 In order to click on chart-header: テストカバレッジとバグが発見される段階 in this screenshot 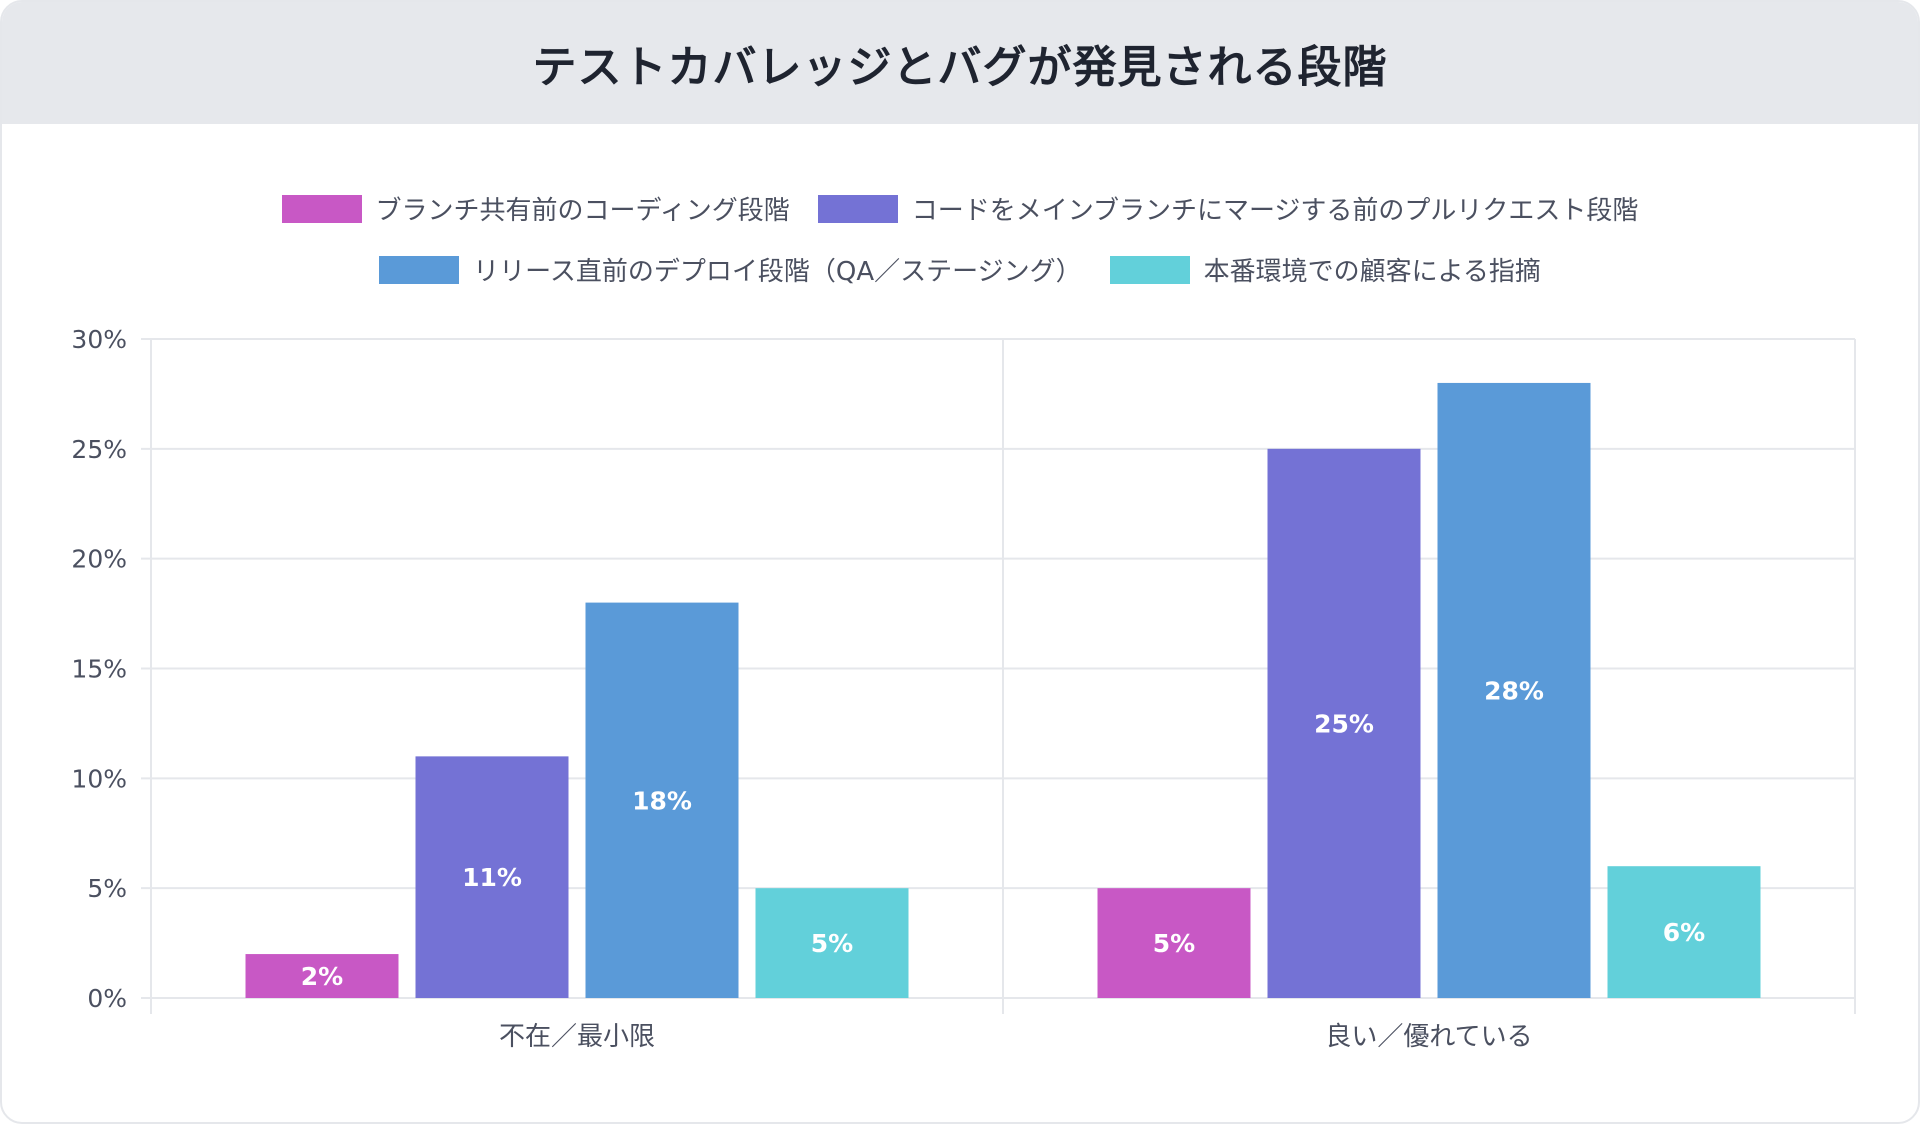, I will do `click(960, 63)`.